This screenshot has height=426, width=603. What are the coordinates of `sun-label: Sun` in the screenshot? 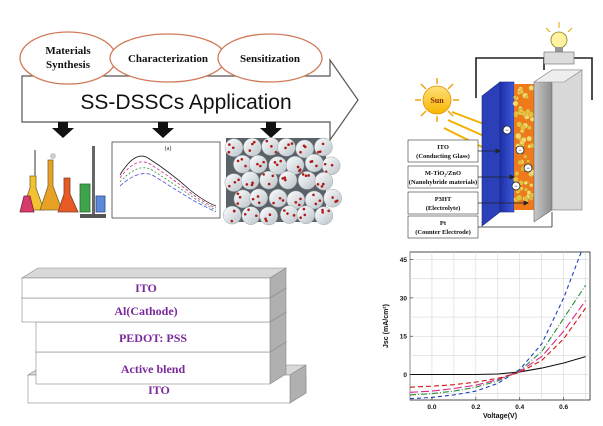 It's located at (437, 100).